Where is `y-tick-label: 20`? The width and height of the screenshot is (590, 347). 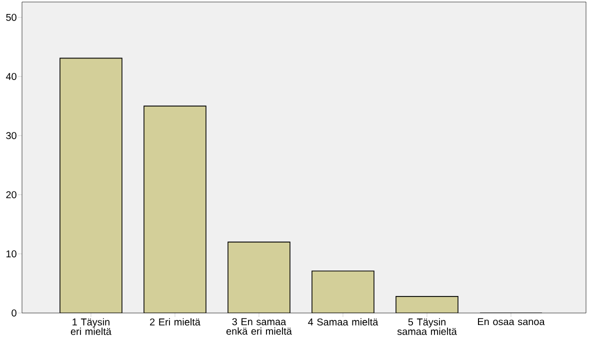 y-tick-label: 20 is located at coordinates (11, 194).